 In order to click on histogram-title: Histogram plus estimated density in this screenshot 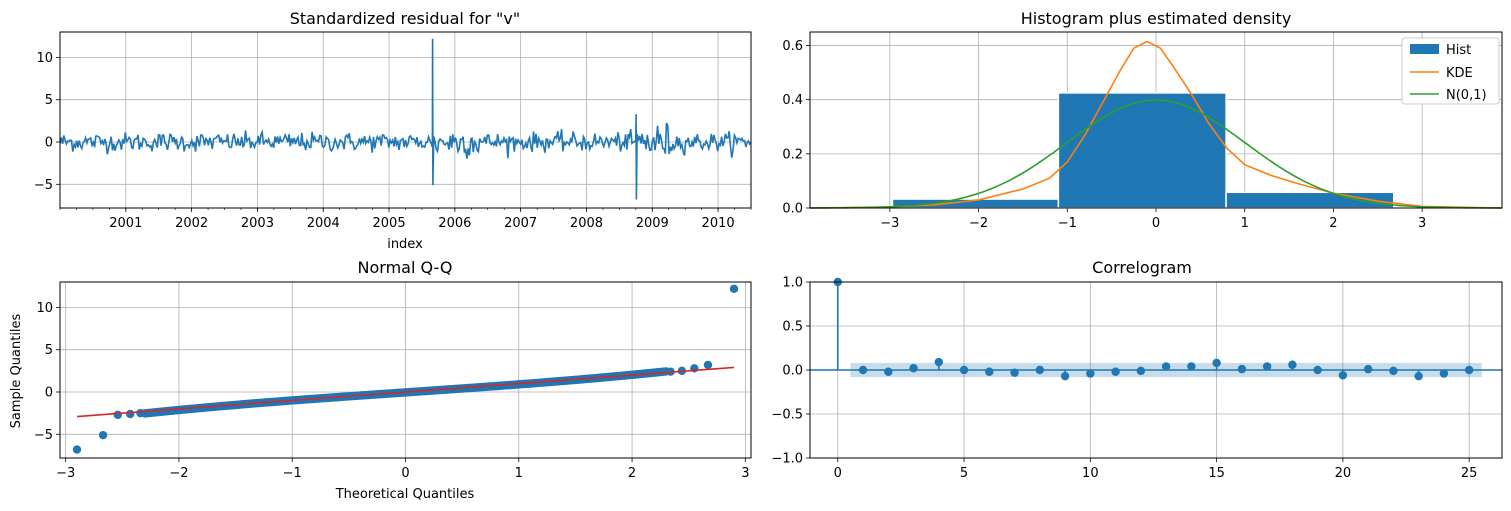, I will do `click(1156, 18)`.